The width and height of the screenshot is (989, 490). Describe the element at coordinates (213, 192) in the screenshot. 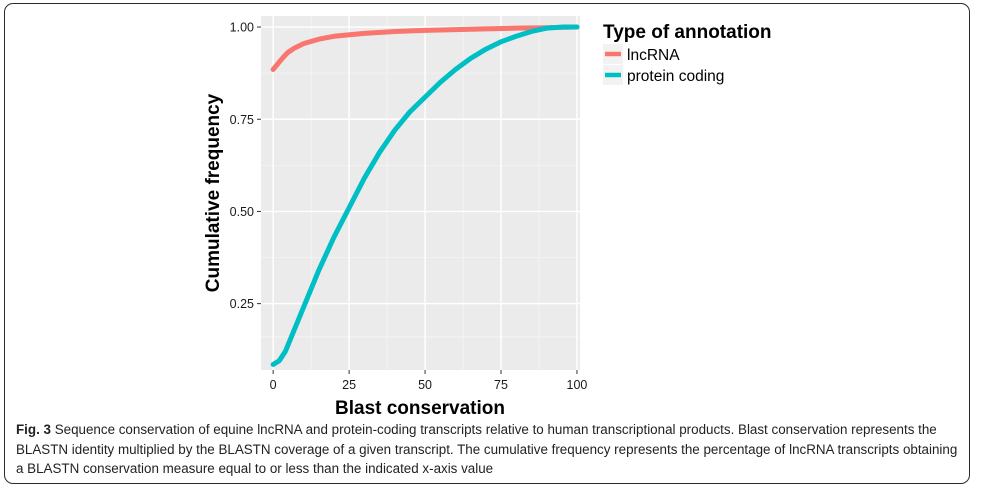

I see `y-axis-title: Cumulative frequency` at that location.